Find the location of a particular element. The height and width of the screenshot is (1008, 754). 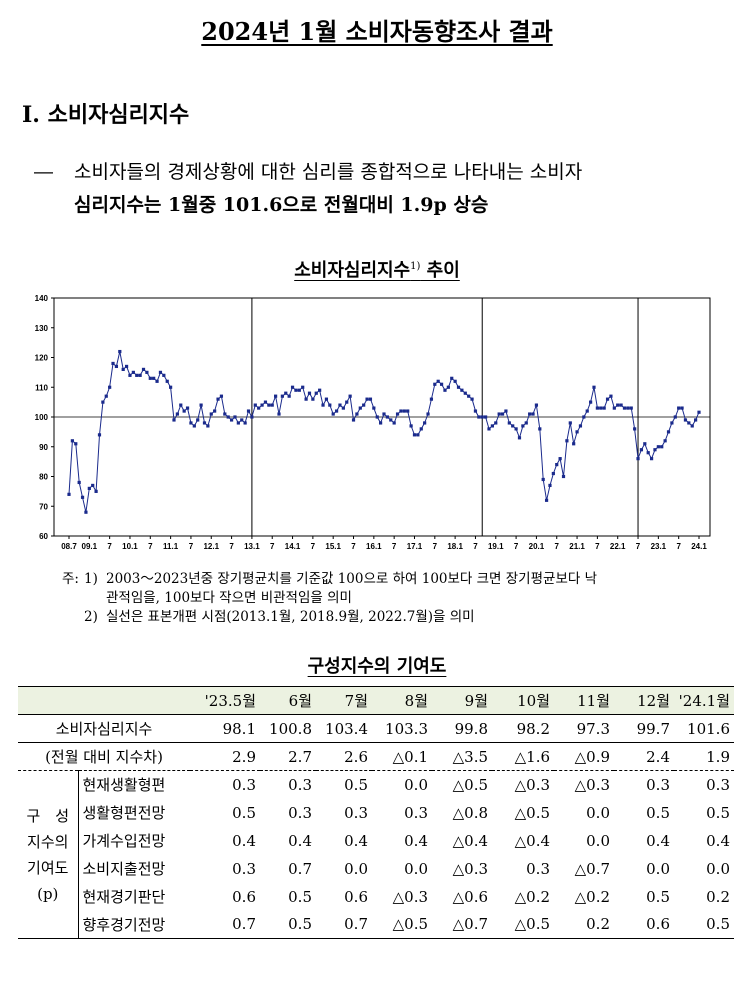

table-cell: 1.9 is located at coordinates (704, 756).